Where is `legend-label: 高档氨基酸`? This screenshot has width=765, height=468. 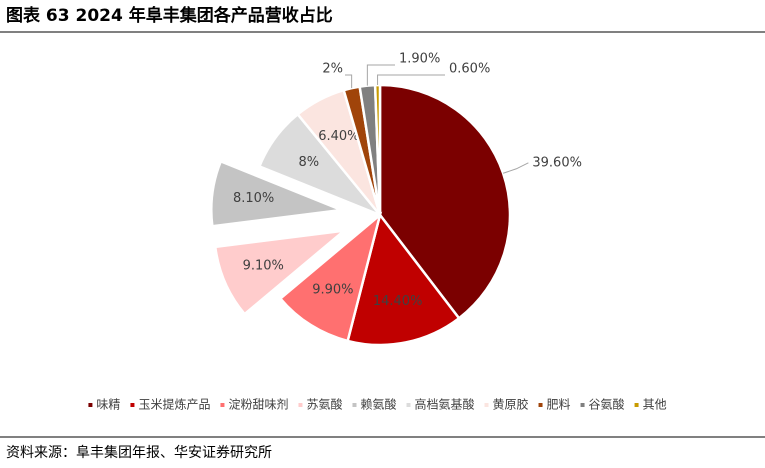 legend-label: 高档氨基酸 is located at coordinates (445, 404).